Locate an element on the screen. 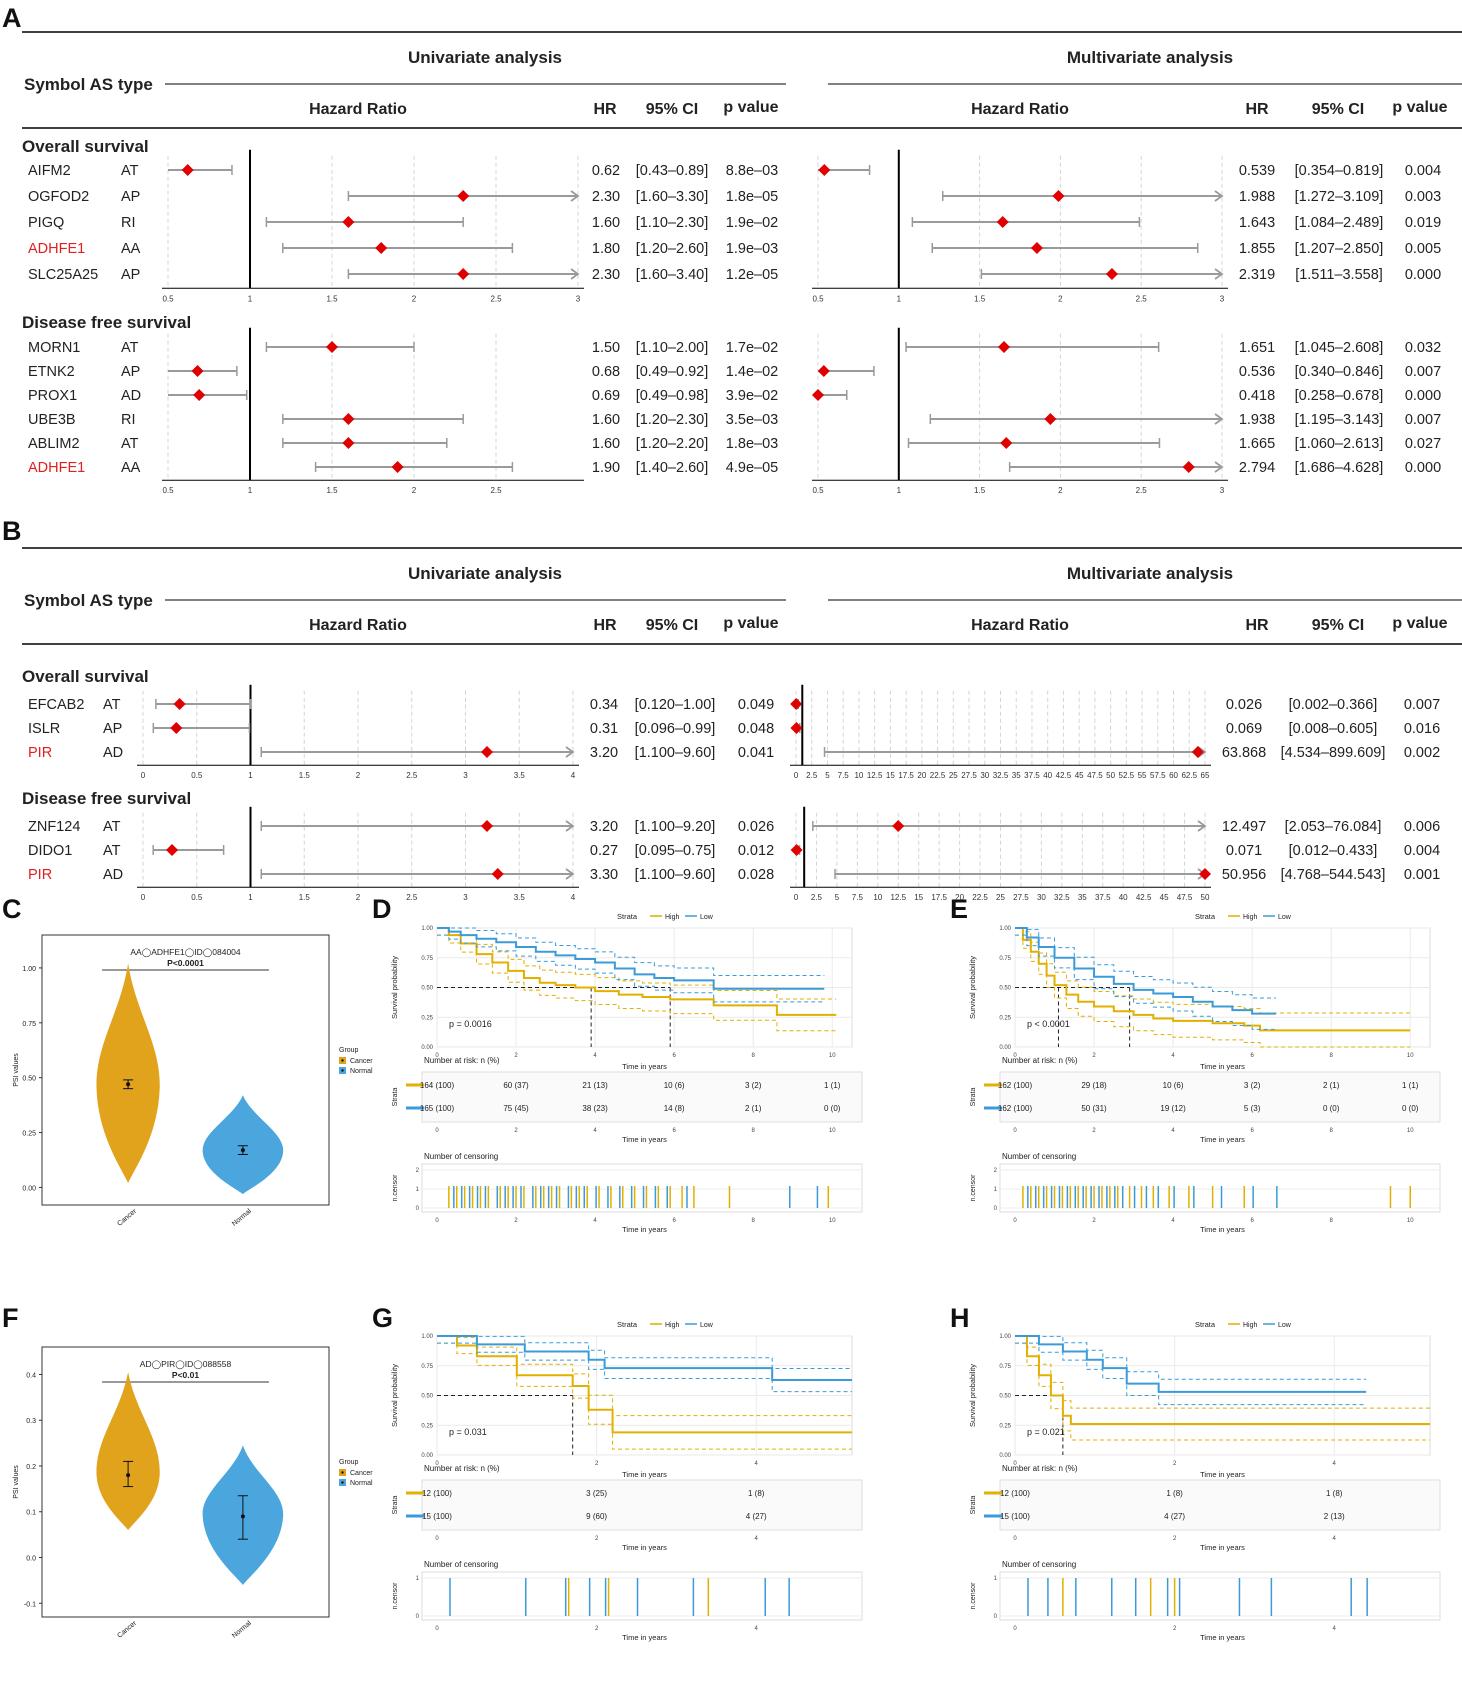 Image resolution: width=1462 pixels, height=1684 pixels. uni-hr-value: 0.27 is located at coordinates (604, 851).